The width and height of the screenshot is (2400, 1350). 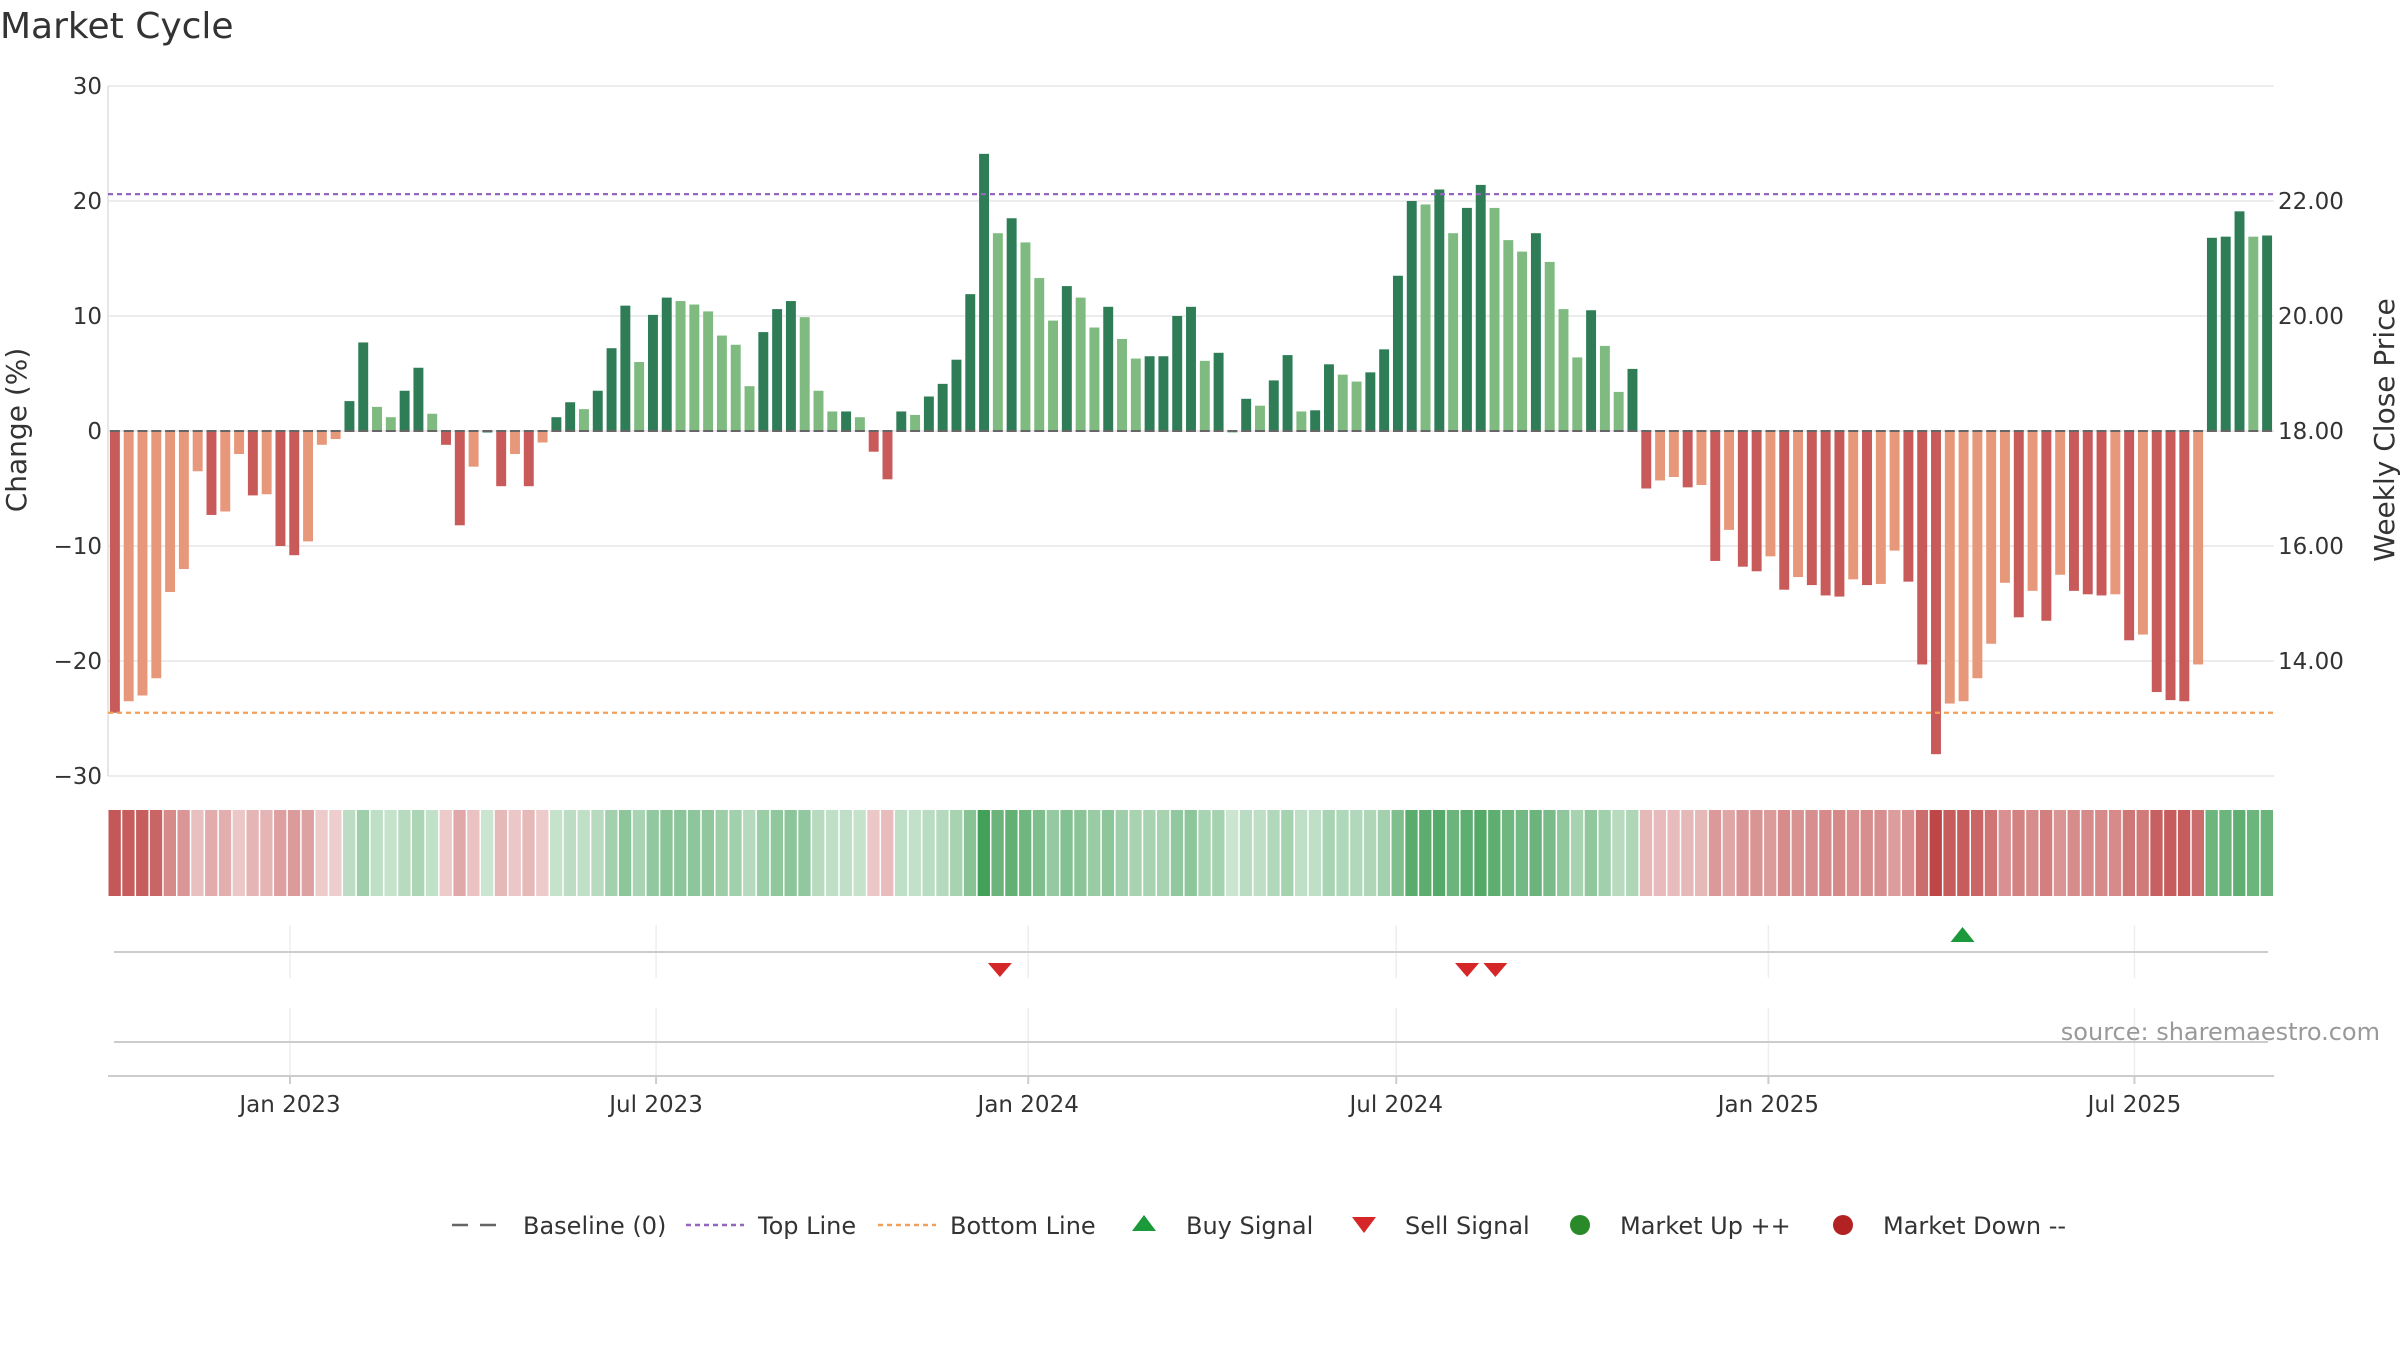 What do you see at coordinates (77, 662) in the screenshot?
I see `y-tick-label: −20` at bounding box center [77, 662].